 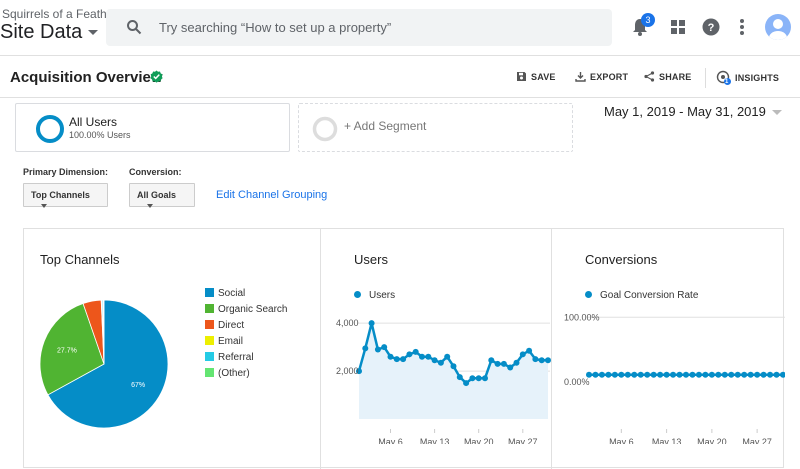 I want to click on legend-item: Direct, so click(x=224, y=325).